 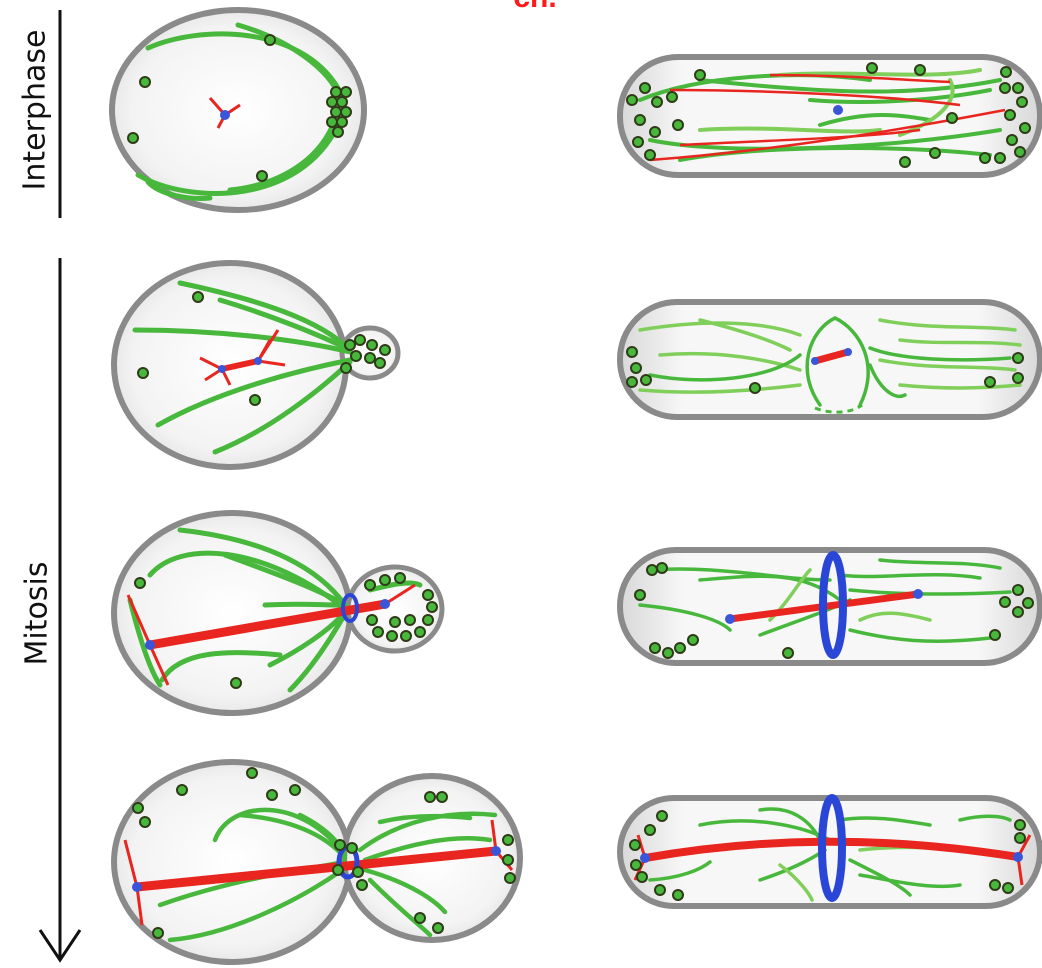 I want to click on septin-ring, so click(x=350, y=608).